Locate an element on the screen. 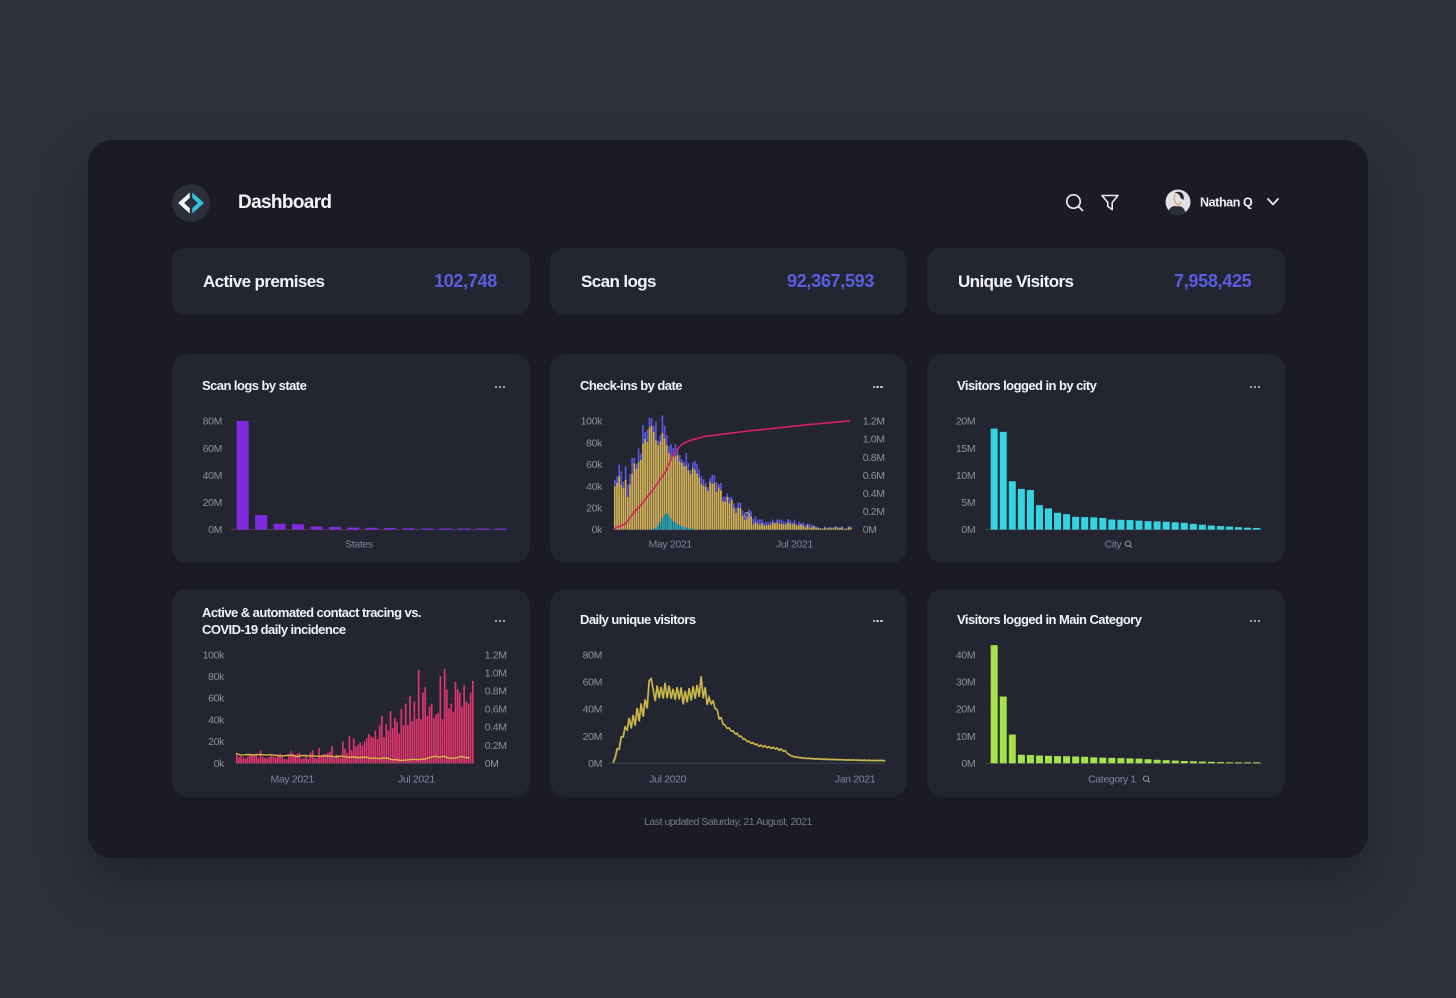 The height and width of the screenshot is (998, 1456). svg-text: Nathan Q is located at coordinates (1226, 203).